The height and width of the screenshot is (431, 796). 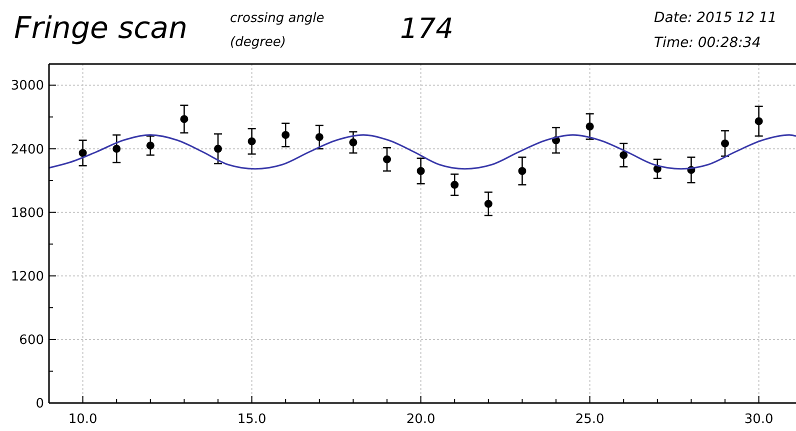 I want to click on text: Date: 2015 12 11, so click(x=715, y=18).